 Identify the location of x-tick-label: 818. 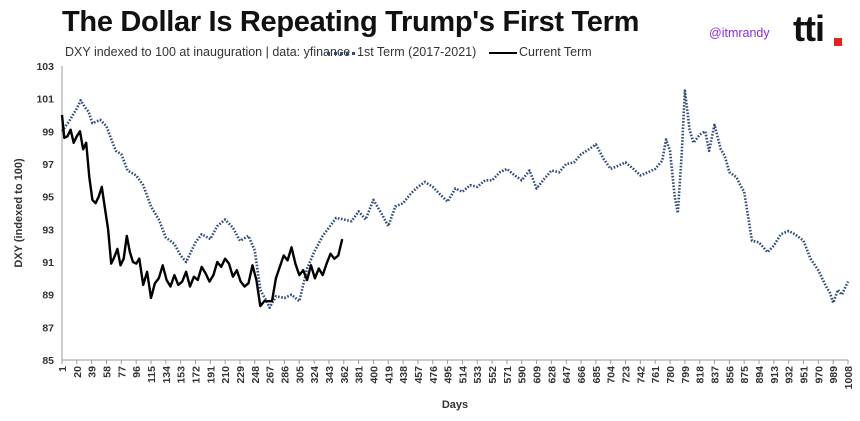
(701, 375).